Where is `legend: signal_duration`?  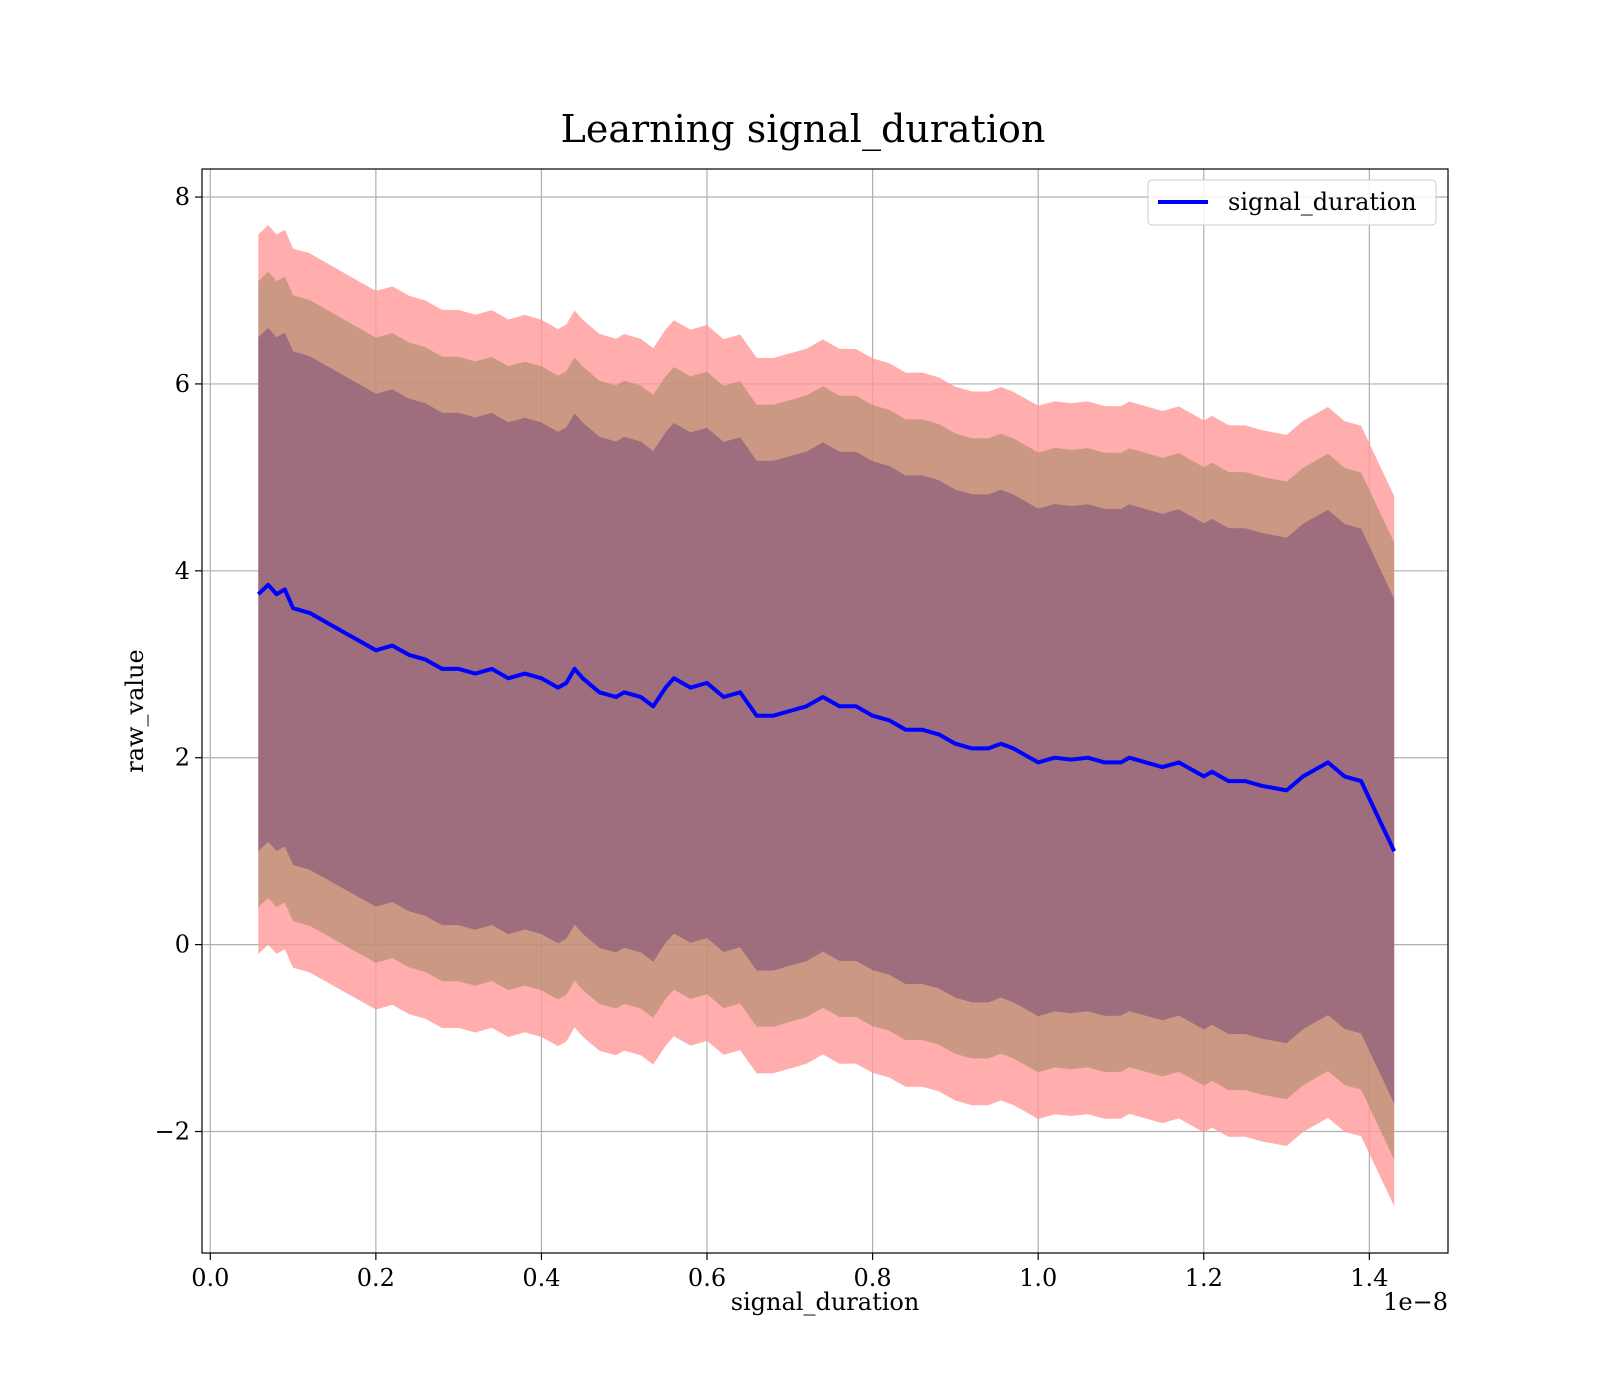 legend: signal_duration is located at coordinates (1292, 202).